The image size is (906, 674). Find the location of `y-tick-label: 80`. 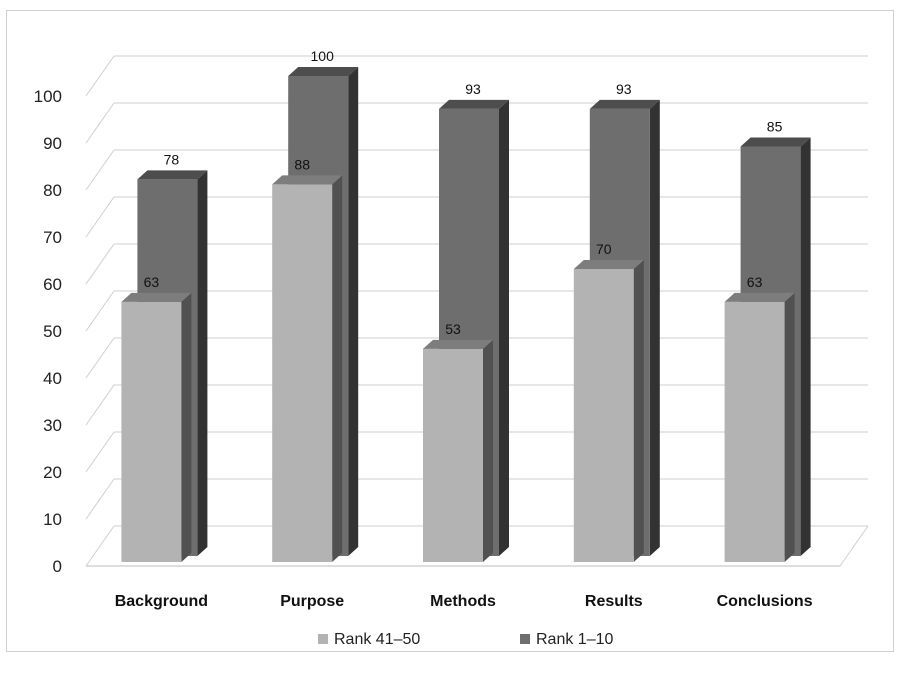

y-tick-label: 80 is located at coordinates (52, 190).